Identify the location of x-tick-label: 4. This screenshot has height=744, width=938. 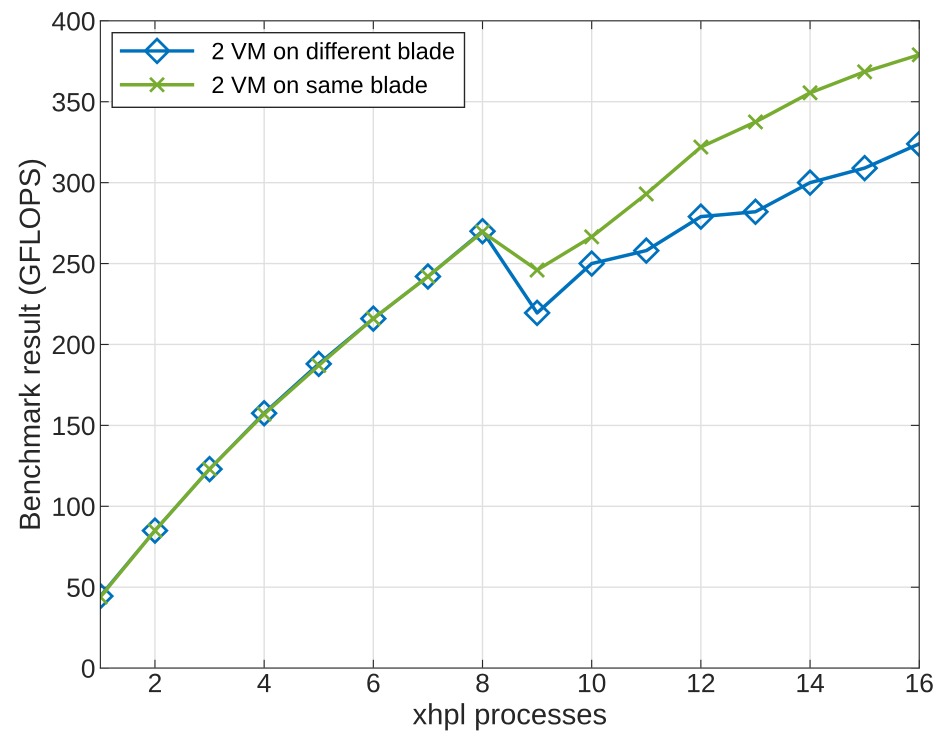
(264, 683).